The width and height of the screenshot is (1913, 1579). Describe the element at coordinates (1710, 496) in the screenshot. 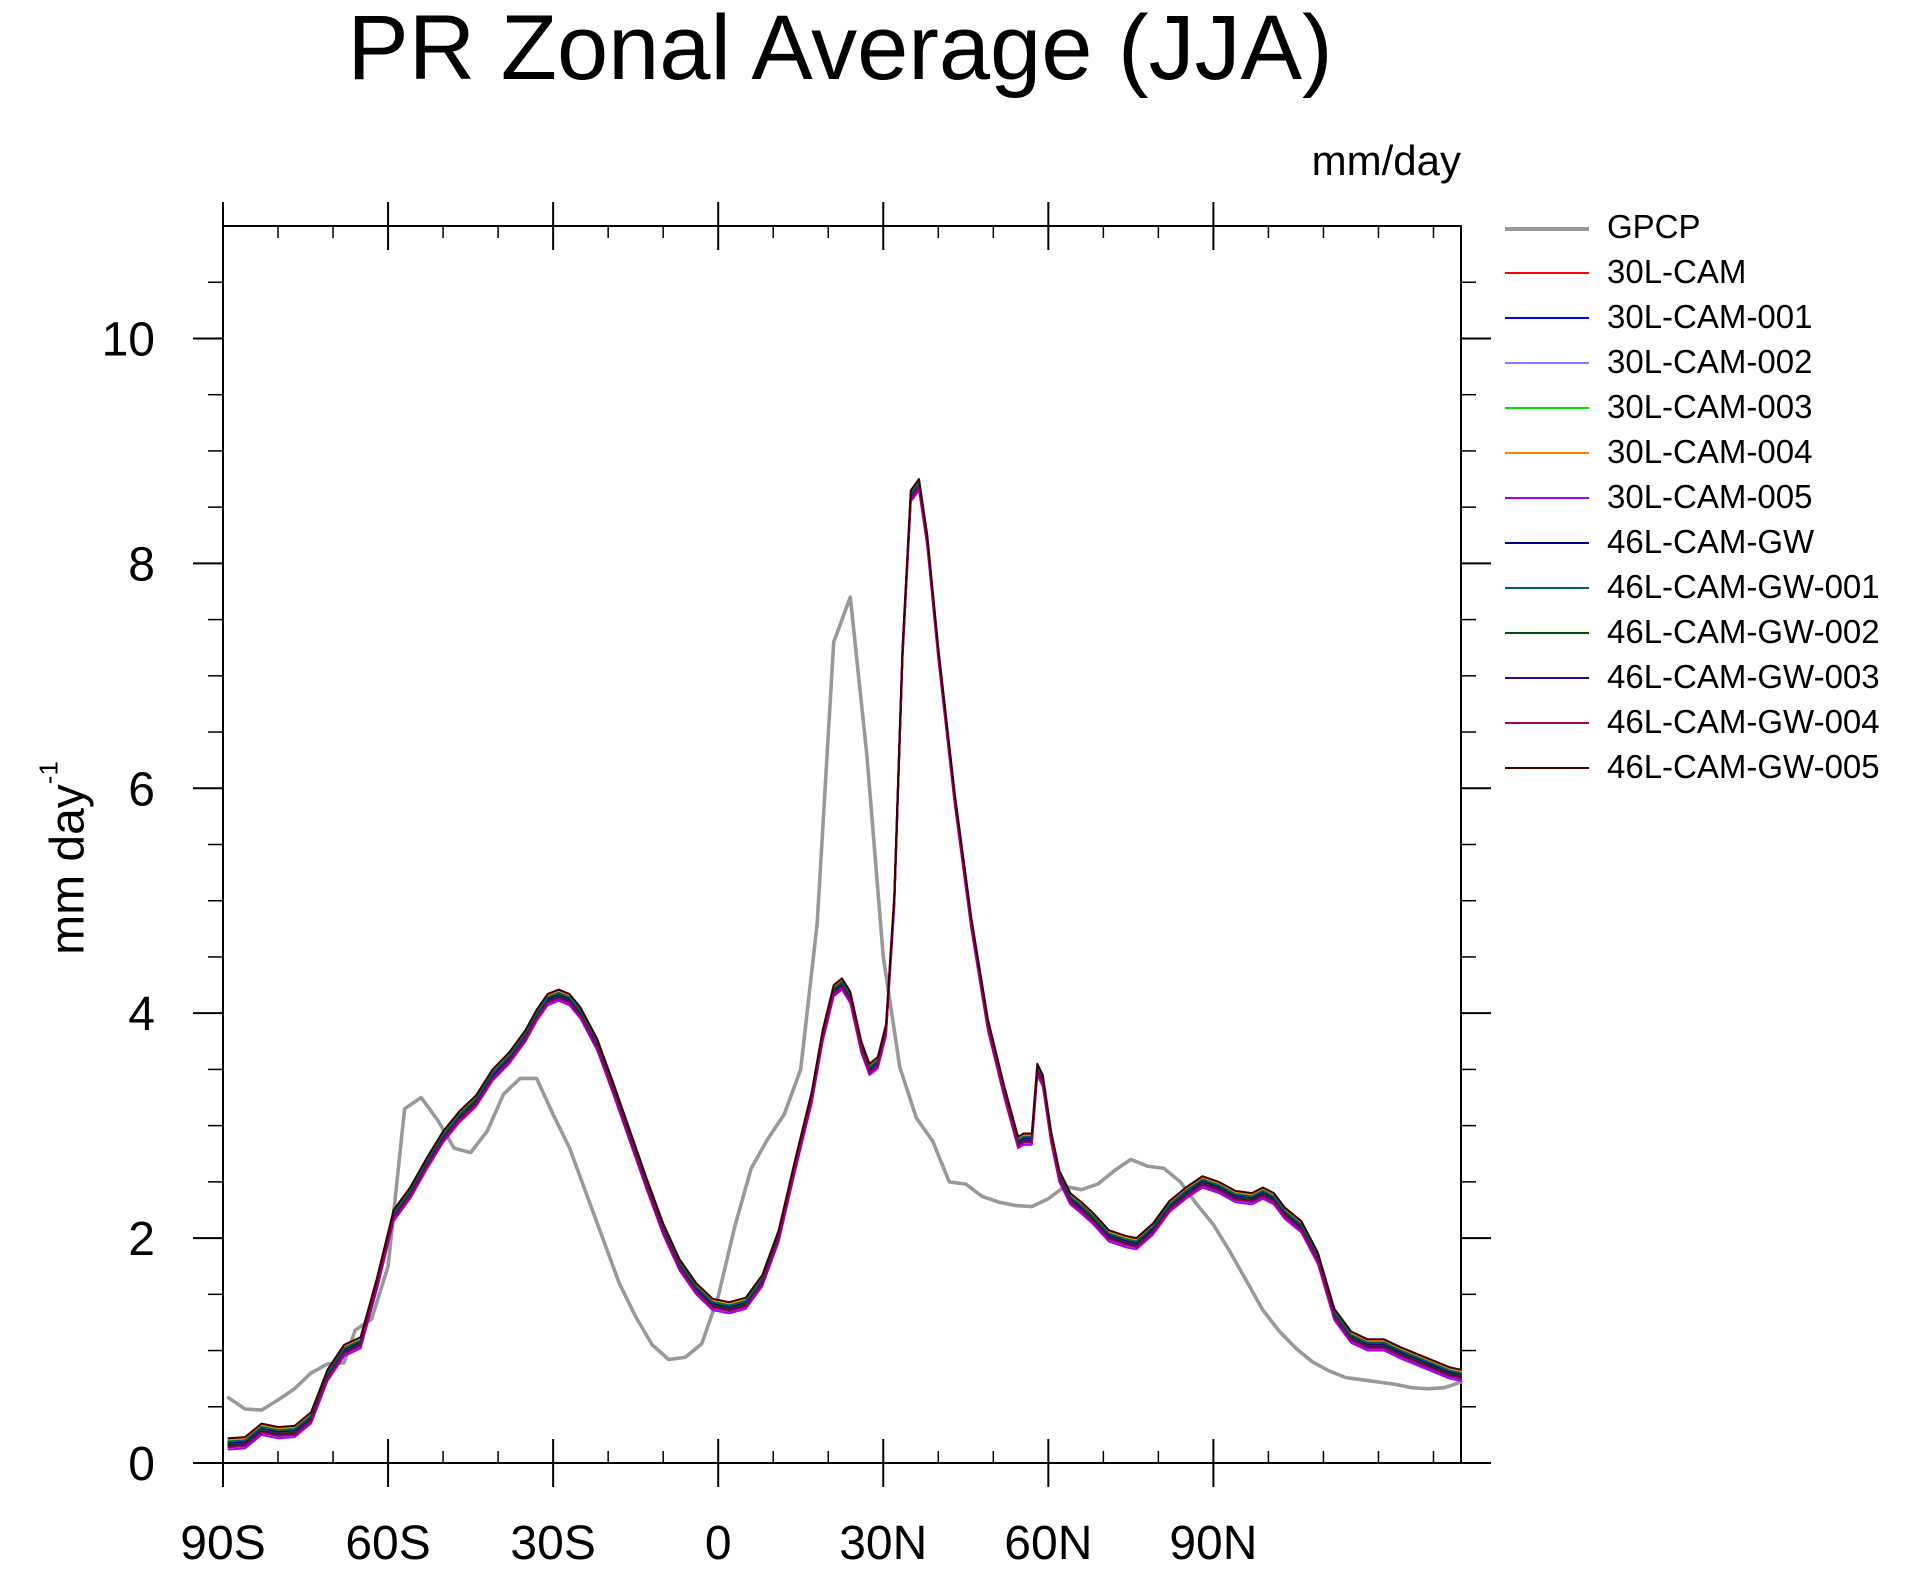

I see `legend-label: 30L-CAM-005` at that location.